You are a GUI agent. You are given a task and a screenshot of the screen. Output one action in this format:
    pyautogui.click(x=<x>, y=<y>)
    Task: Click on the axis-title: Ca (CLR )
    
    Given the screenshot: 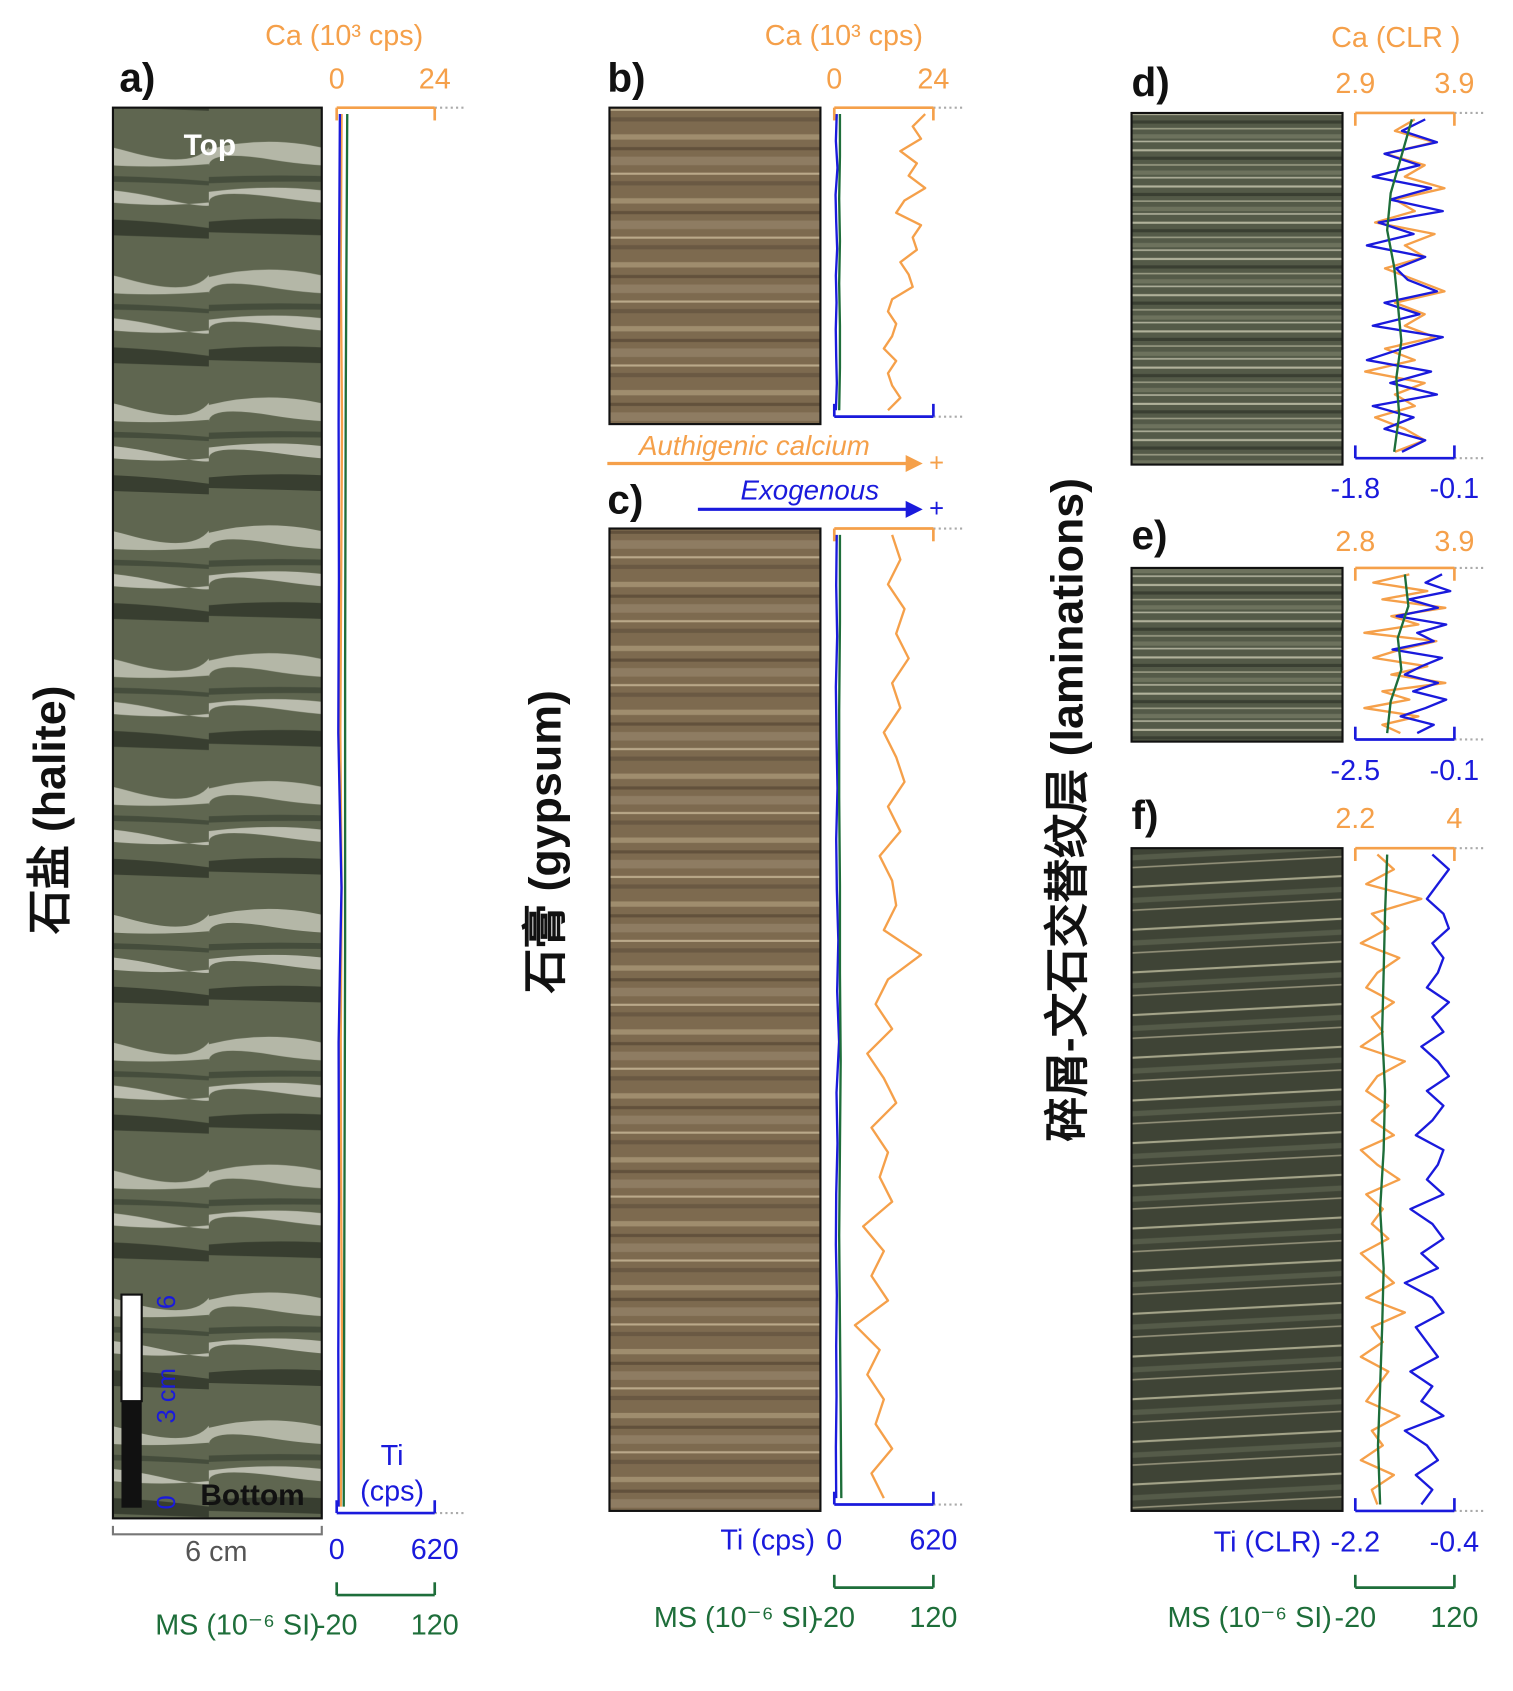 What is the action you would take?
    pyautogui.click(x=1395, y=38)
    